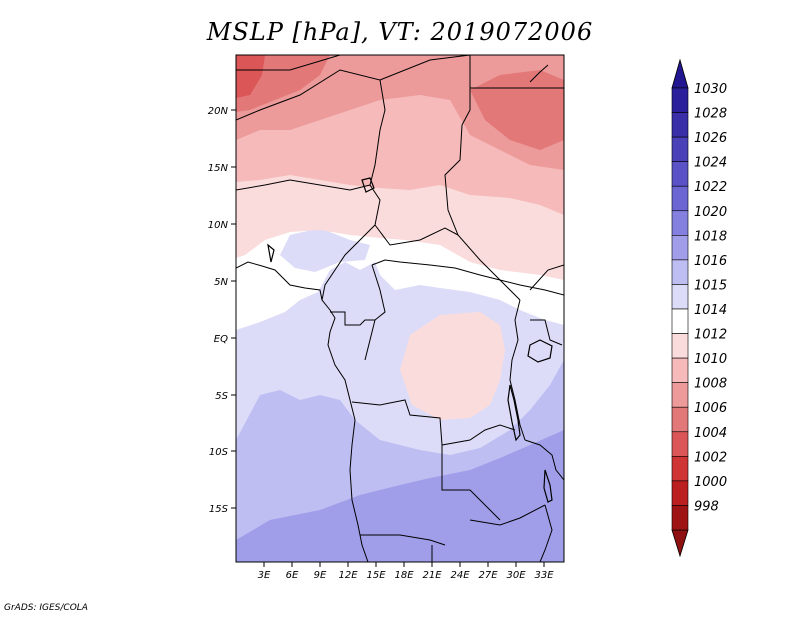  What do you see at coordinates (219, 509) in the screenshot?
I see `lat-label-15s: 15S` at bounding box center [219, 509].